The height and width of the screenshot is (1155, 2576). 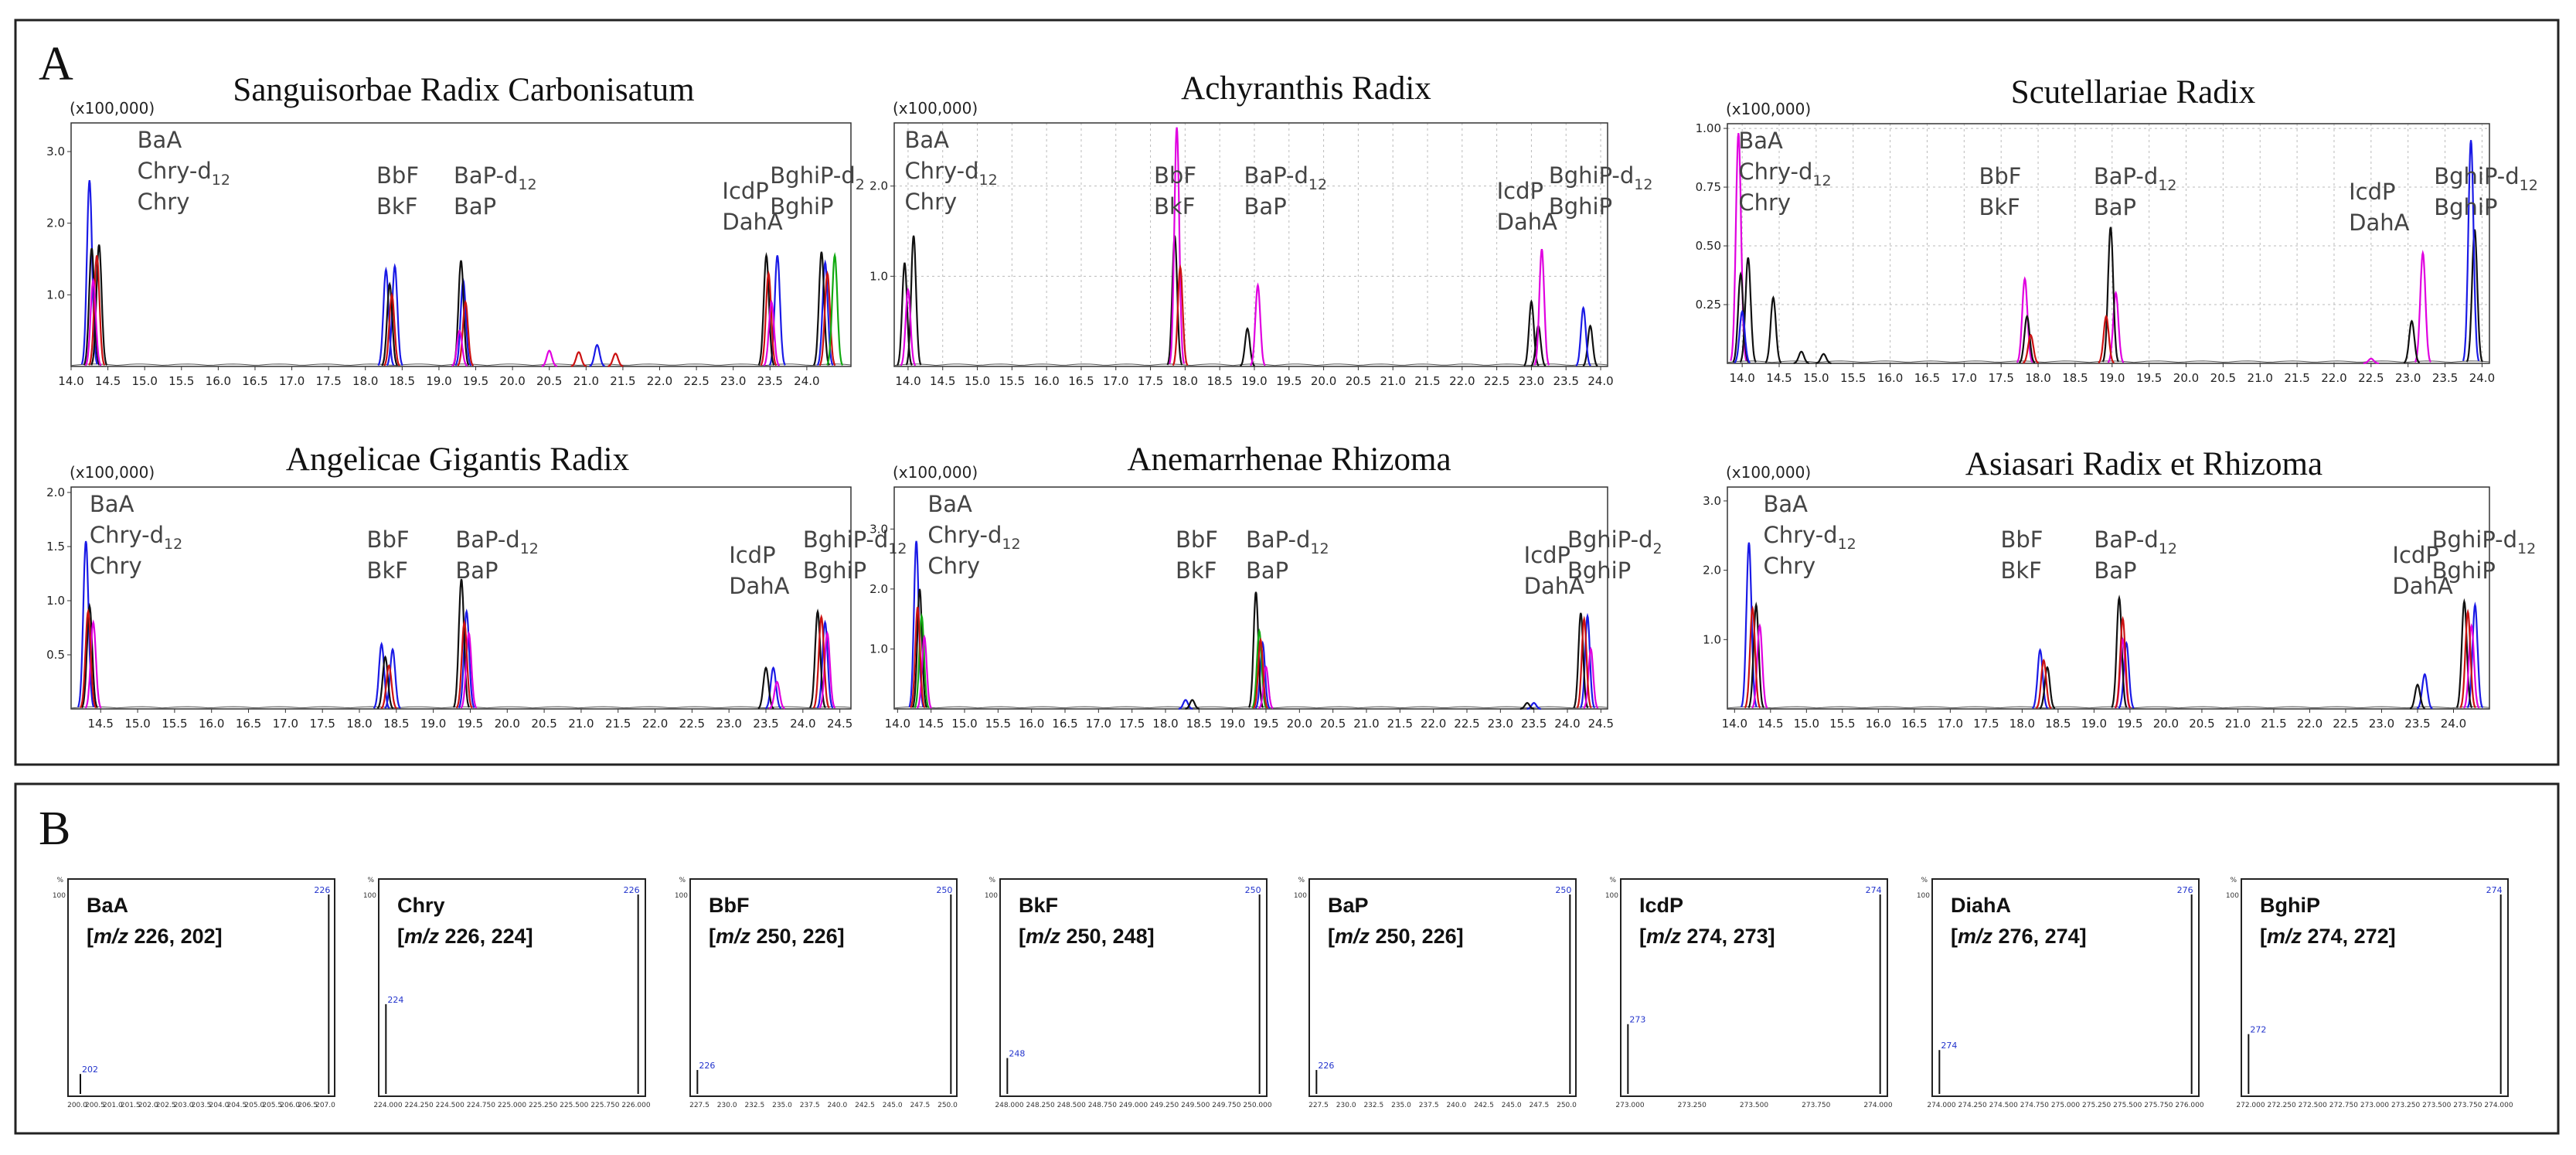 I want to click on spectrum-frame, so click(x=1133, y=987).